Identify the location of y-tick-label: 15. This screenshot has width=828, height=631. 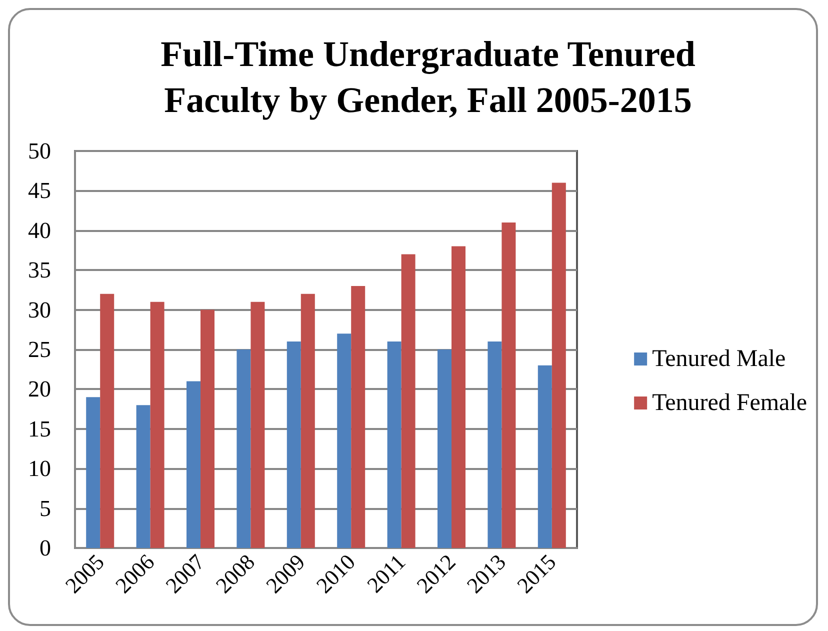
(39, 429).